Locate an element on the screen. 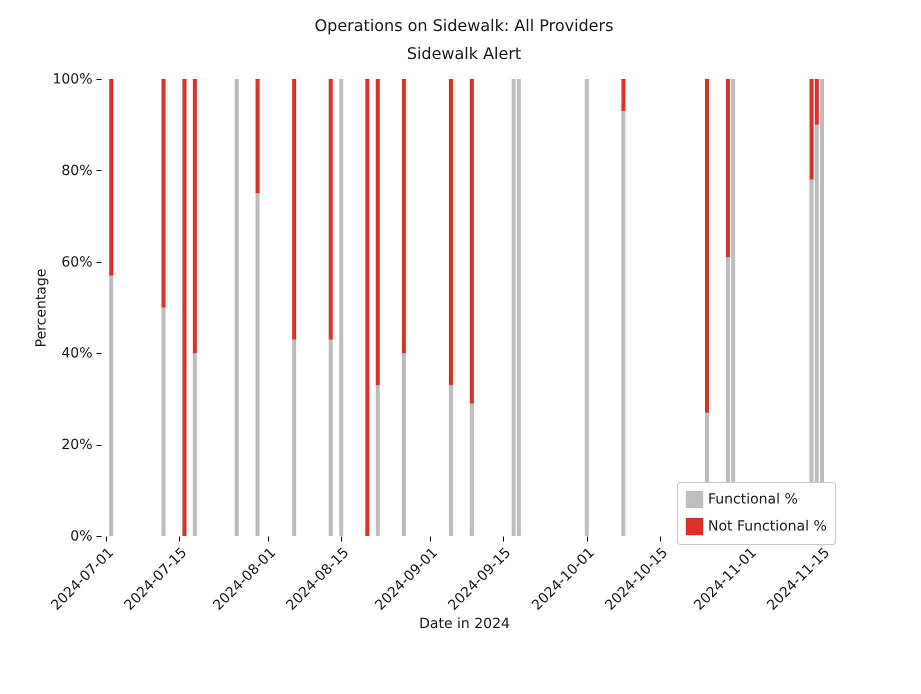  y-tick-label: 20% is located at coordinates (76, 445).